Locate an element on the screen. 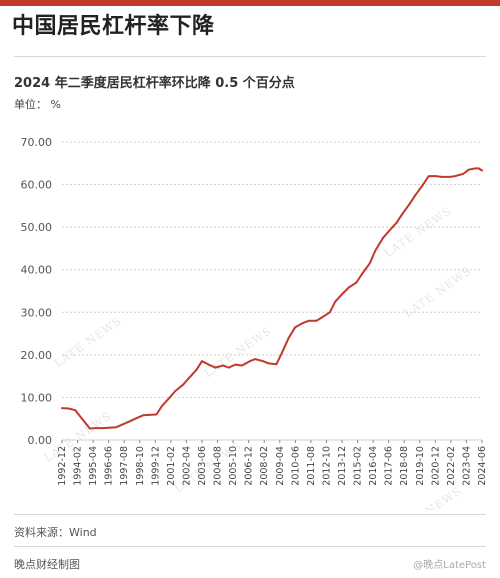 Image resolution: width=500 pixels, height=578 pixels. x-tick-label: 2013-12 is located at coordinates (342, 466).